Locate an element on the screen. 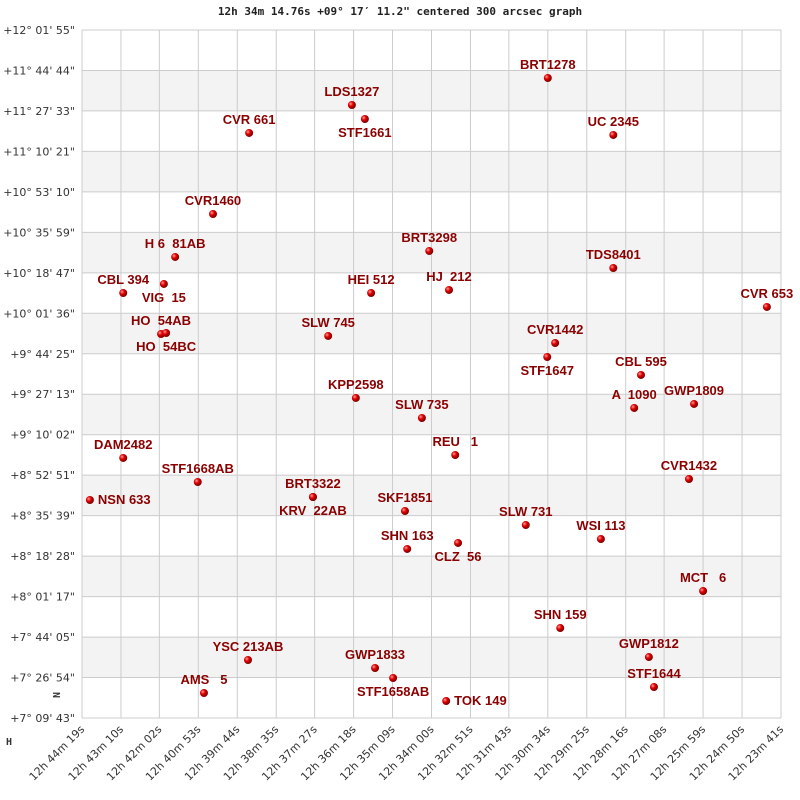 This screenshot has width=800, height=800. star-label: SHN 159 is located at coordinates (560, 614).